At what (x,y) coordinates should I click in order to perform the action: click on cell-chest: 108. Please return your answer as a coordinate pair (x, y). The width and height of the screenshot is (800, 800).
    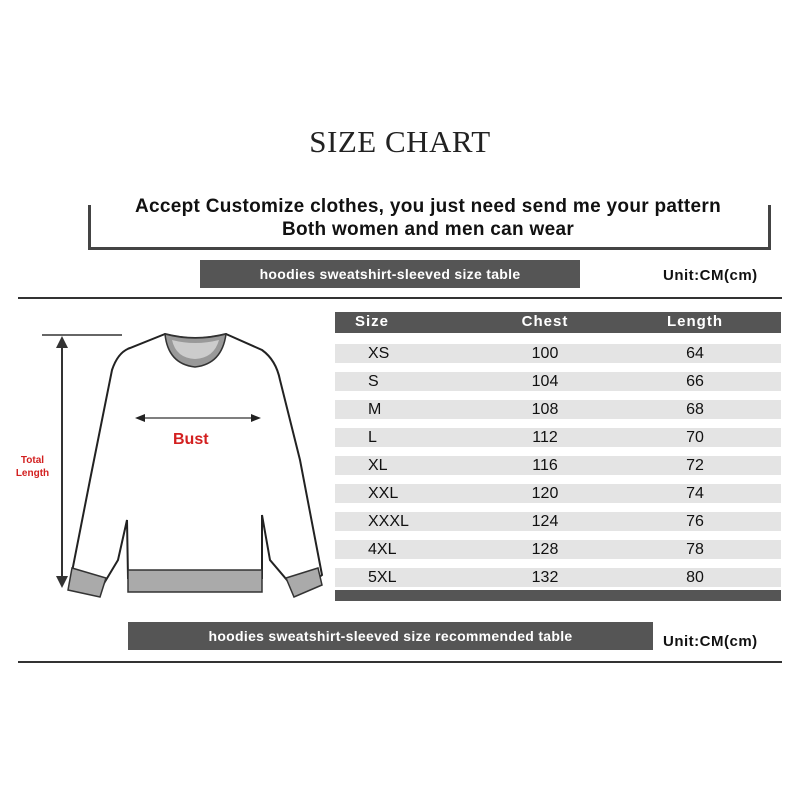
    Looking at the image, I should click on (545, 409).